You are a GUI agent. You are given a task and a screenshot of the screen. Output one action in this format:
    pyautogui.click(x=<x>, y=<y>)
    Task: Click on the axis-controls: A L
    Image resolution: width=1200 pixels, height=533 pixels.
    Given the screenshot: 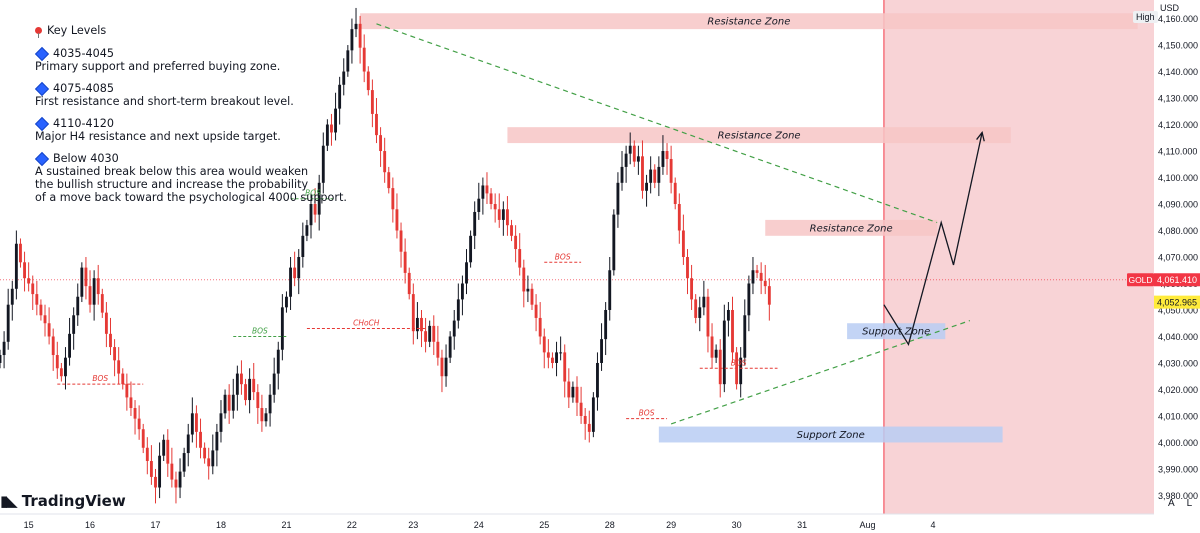 What is the action you would take?
    pyautogui.click(x=1180, y=503)
    